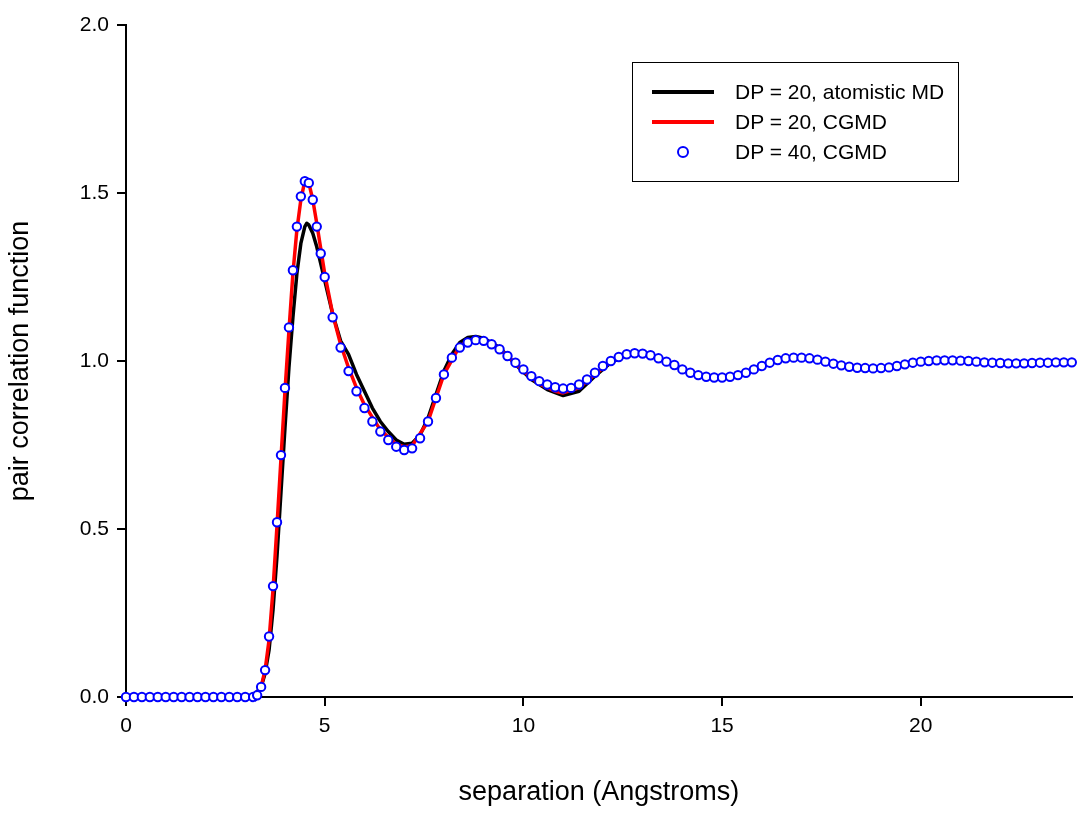 Image resolution: width=1078 pixels, height=813 pixels. Describe the element at coordinates (94, 527) in the screenshot. I see `y-tick-label: 0.5` at that location.